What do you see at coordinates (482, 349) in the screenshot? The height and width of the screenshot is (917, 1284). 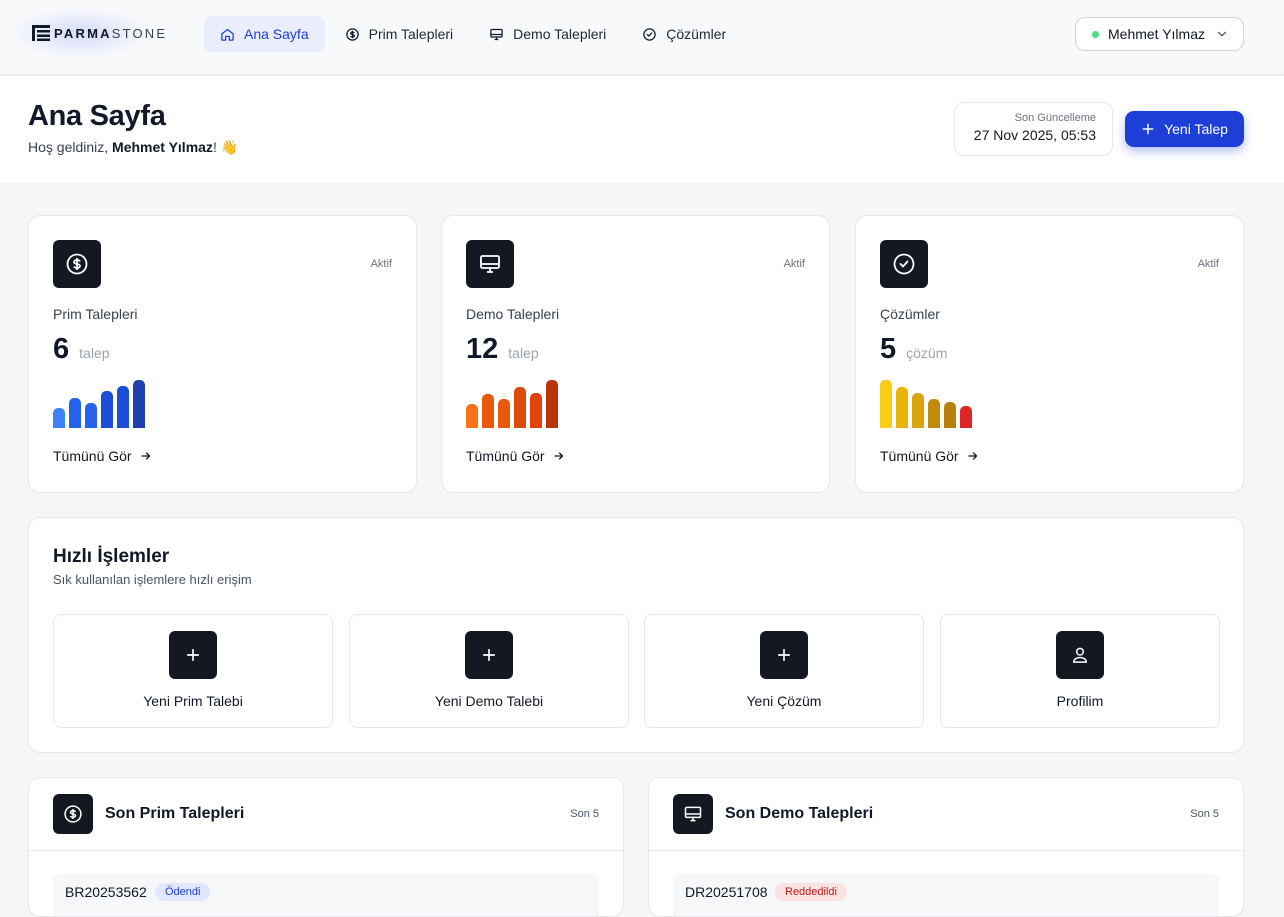 I see `stat-number: 12` at bounding box center [482, 349].